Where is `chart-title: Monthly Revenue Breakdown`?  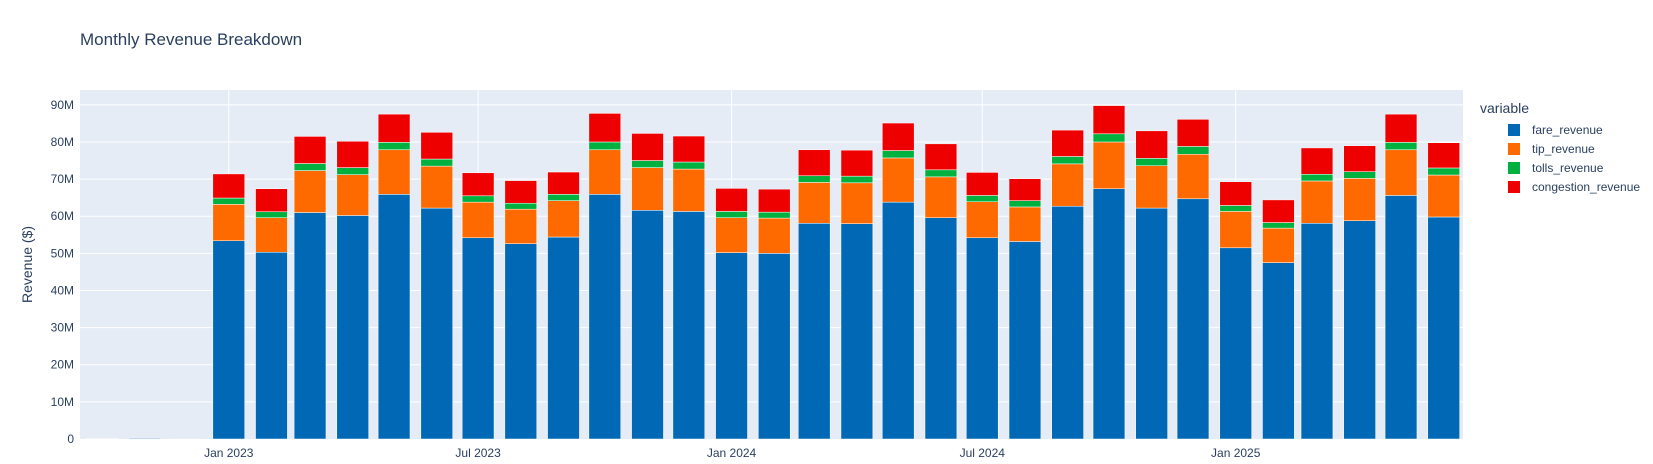 chart-title: Monthly Revenue Breakdown is located at coordinates (191, 39).